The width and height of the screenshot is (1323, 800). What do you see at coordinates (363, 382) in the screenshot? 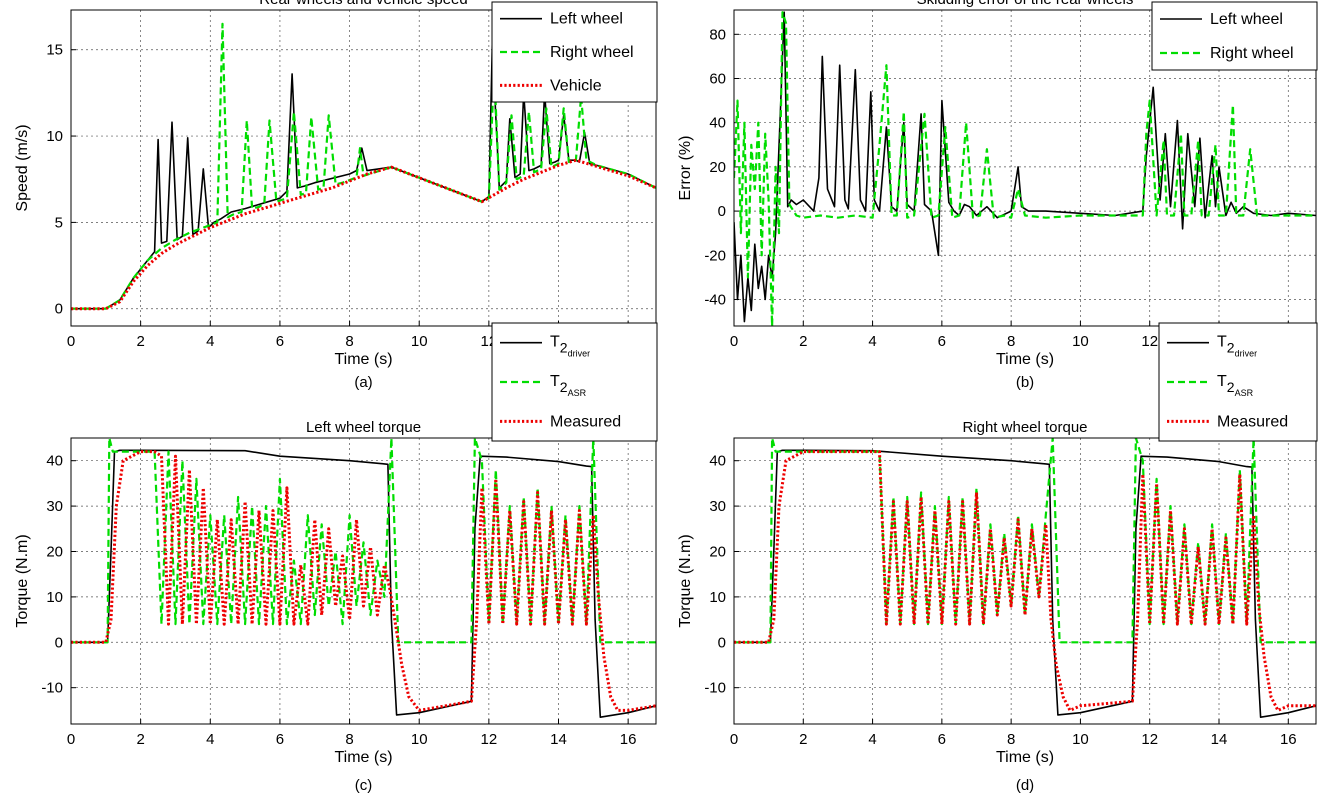
I see `panel-caption: (a)` at bounding box center [363, 382].